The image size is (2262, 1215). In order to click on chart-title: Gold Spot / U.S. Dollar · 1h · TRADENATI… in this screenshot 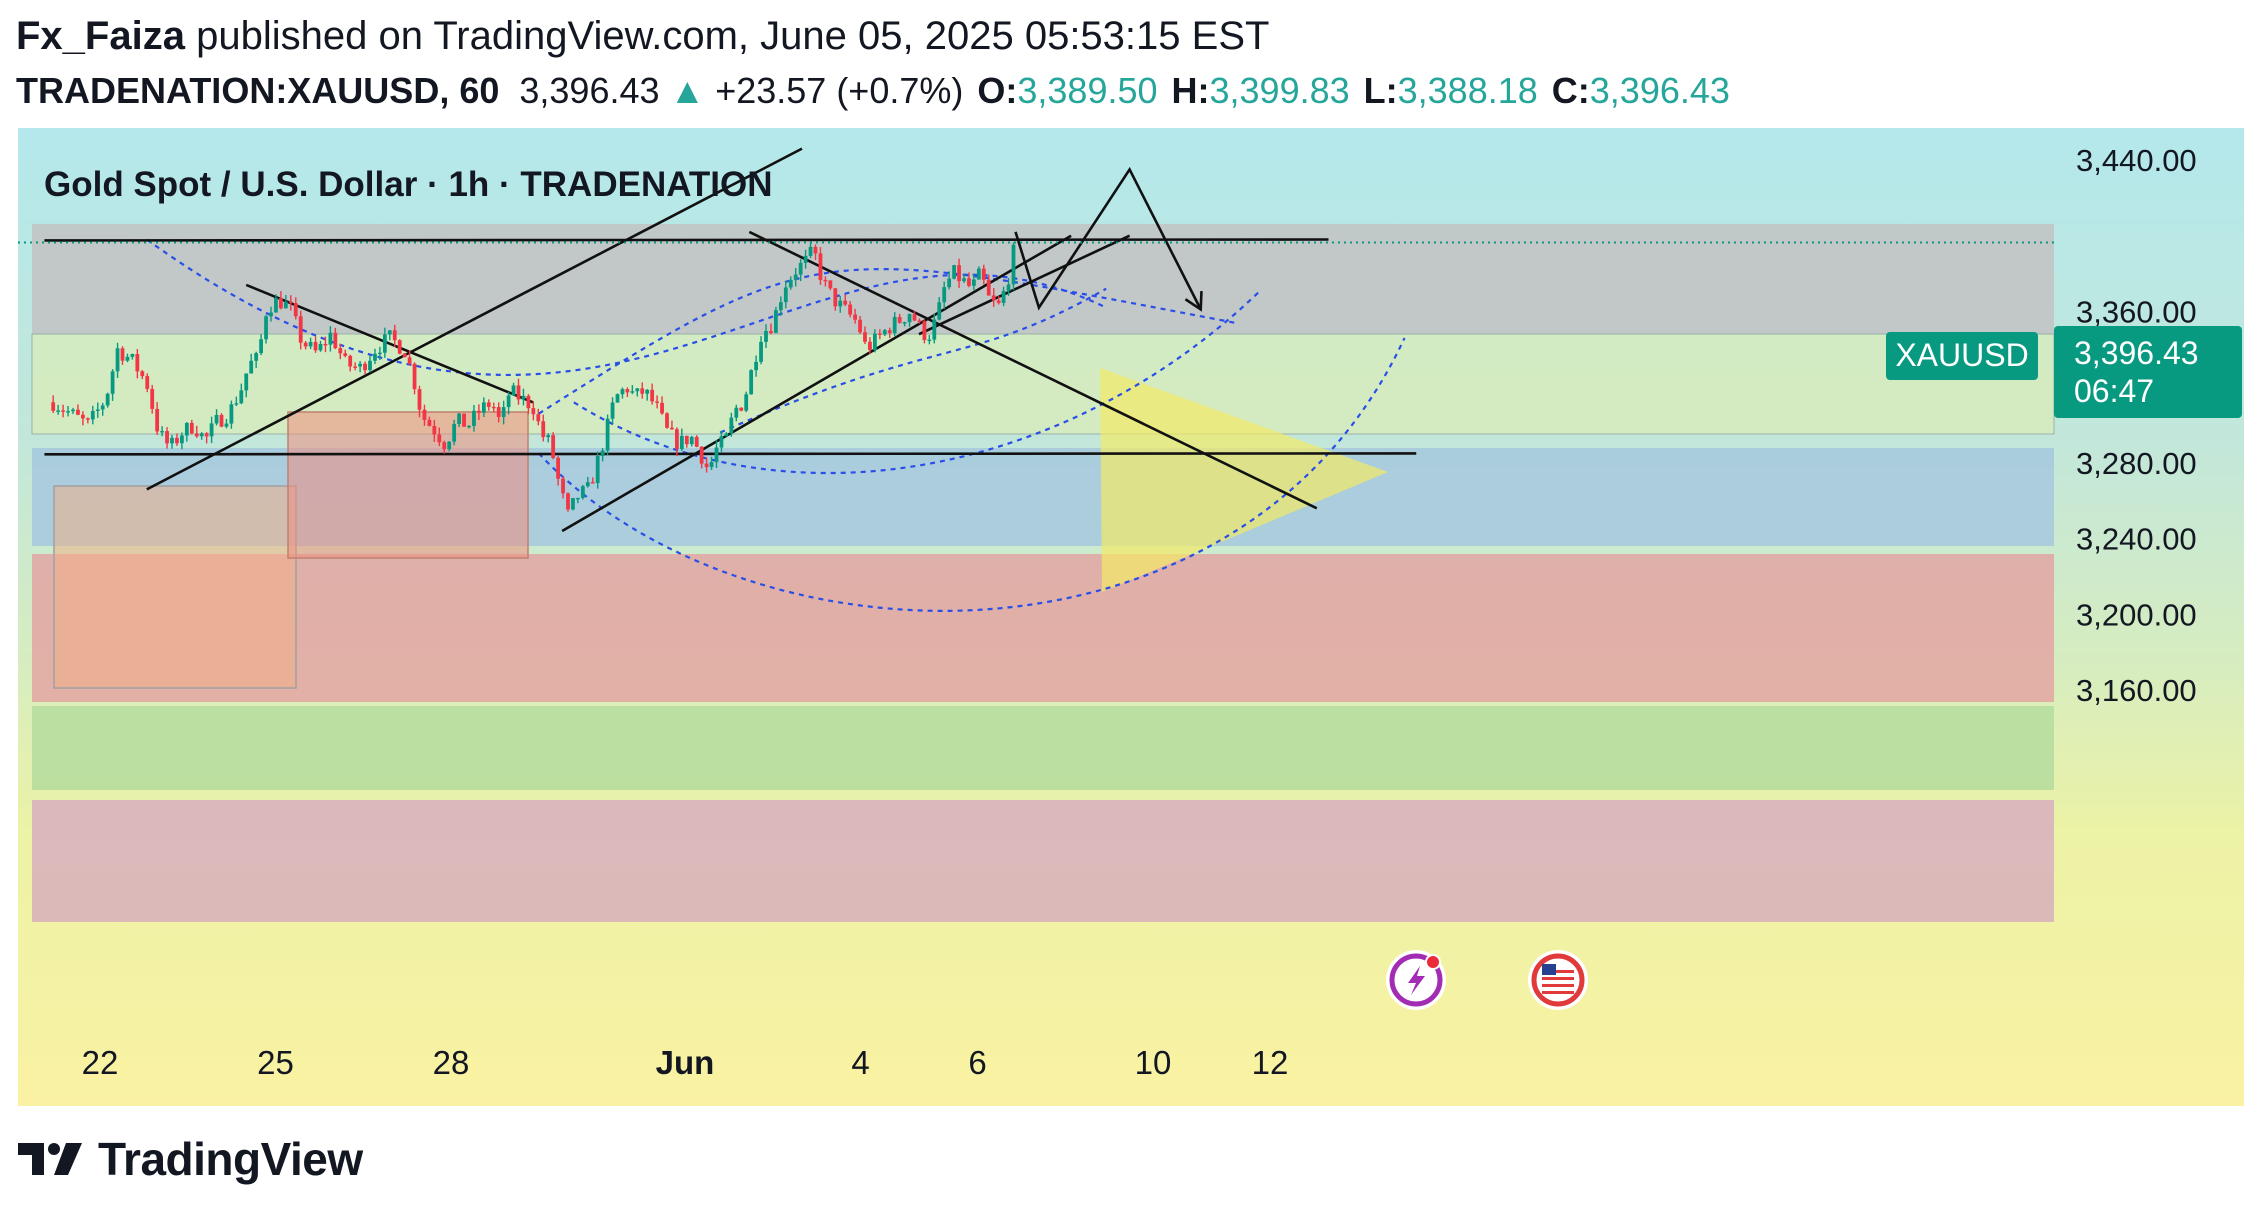, I will do `click(408, 184)`.